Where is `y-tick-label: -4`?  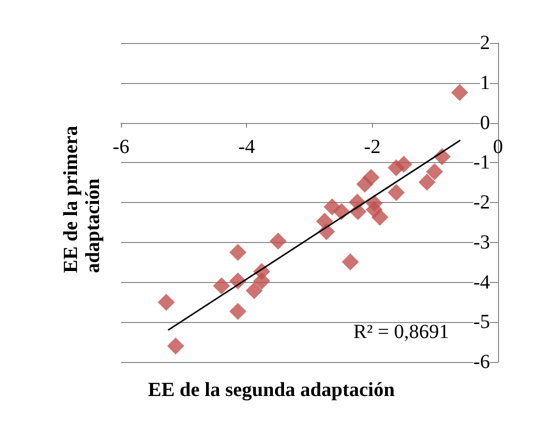
y-tick-label: -4 is located at coordinates (481, 282).